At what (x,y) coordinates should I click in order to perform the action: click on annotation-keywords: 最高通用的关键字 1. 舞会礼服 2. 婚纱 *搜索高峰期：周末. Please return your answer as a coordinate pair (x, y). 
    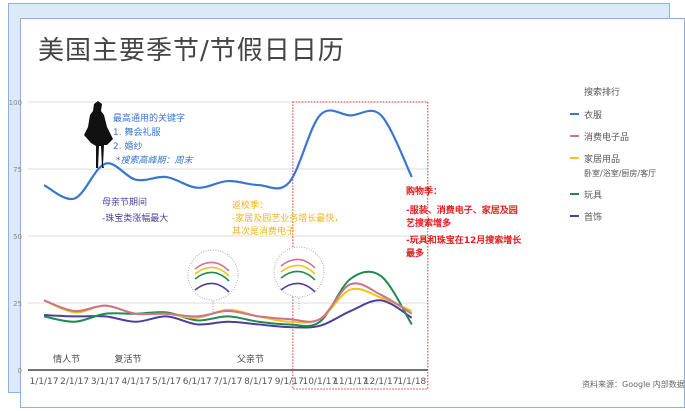
    Looking at the image, I should click on (153, 140).